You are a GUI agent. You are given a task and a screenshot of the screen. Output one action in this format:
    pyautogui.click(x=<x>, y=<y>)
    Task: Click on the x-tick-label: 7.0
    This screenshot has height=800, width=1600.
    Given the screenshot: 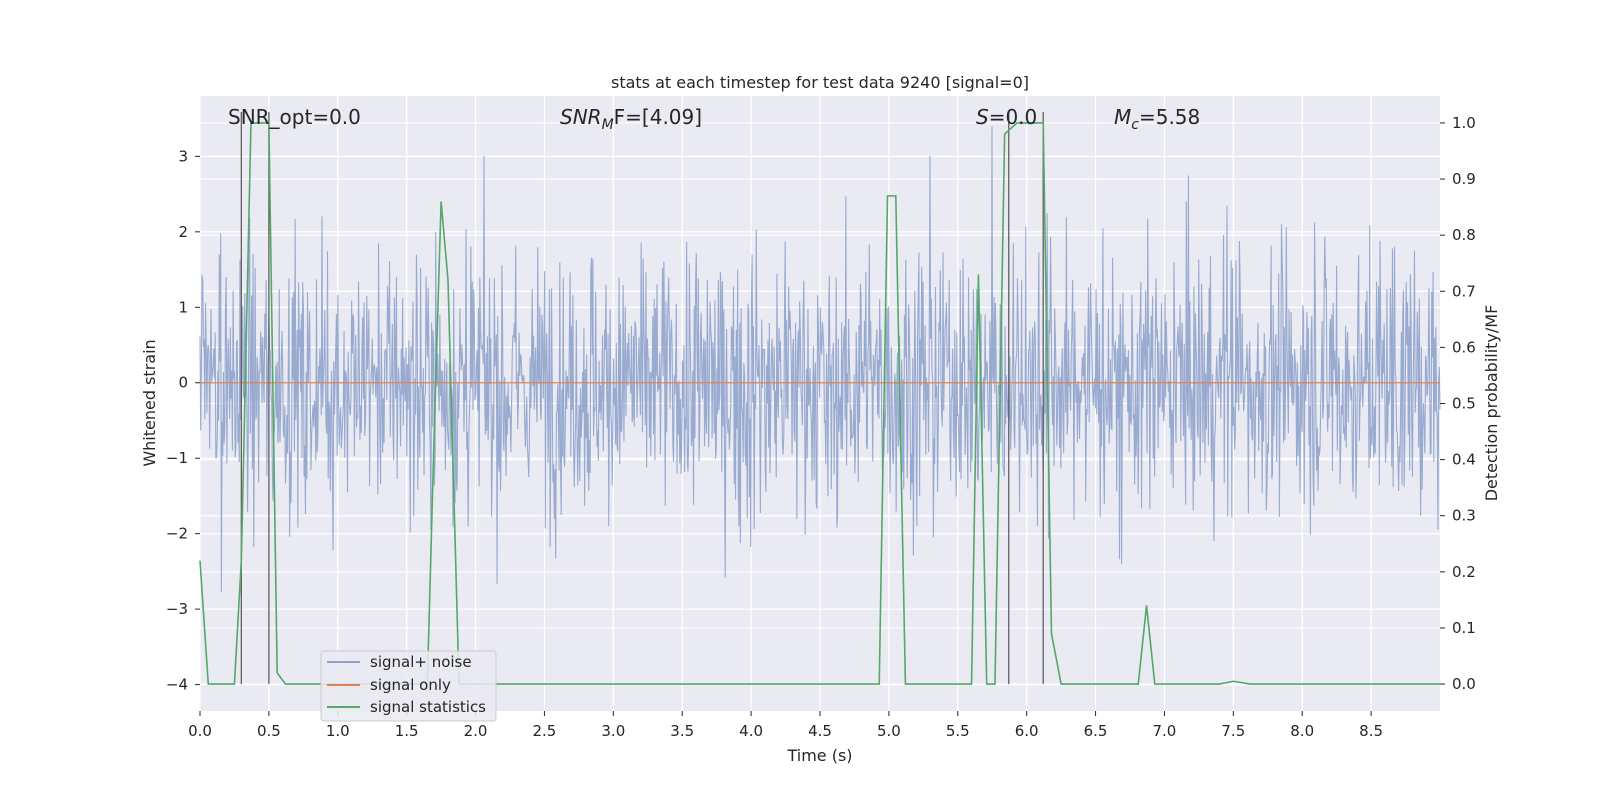 What is the action you would take?
    pyautogui.click(x=1165, y=731)
    